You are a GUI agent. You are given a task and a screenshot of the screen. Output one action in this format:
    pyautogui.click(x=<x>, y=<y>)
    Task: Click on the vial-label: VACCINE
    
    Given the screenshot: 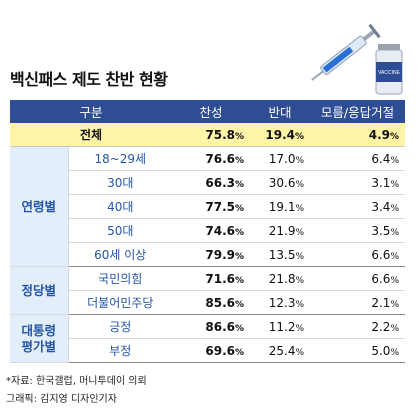 What is the action you would take?
    pyautogui.click(x=389, y=73)
    